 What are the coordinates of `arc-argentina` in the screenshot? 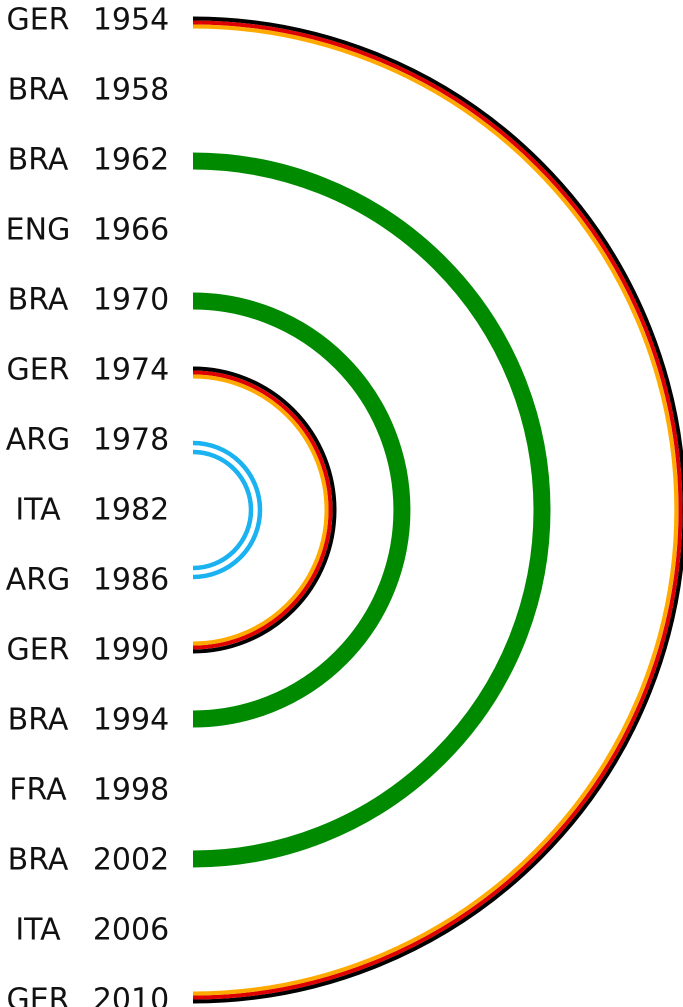 It's located at (227, 510).